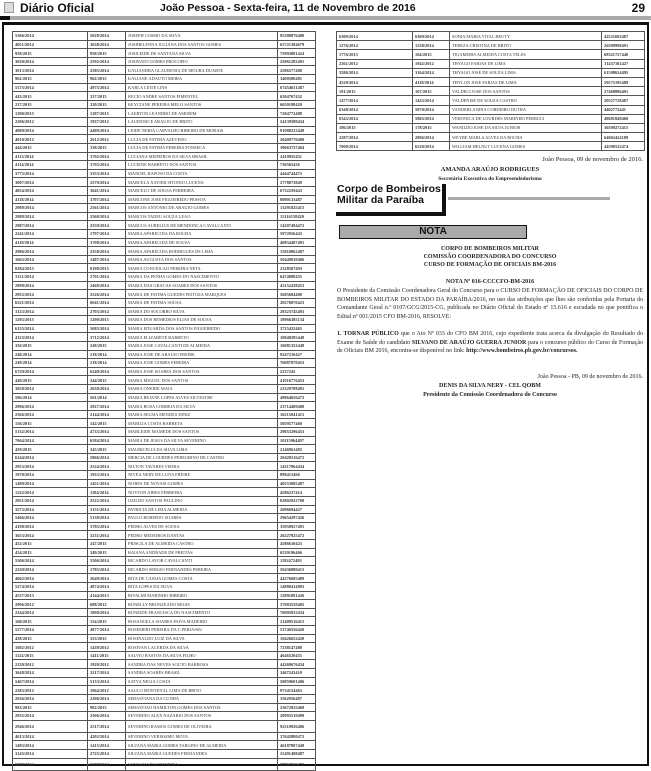  Describe the element at coordinates (106, 753) in the screenshot. I see `registration-number: 2725/2014` at that location.